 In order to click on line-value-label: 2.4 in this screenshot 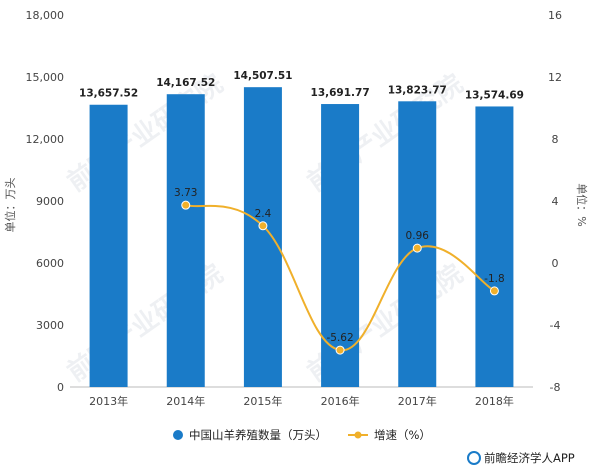, I will do `click(263, 214)`.